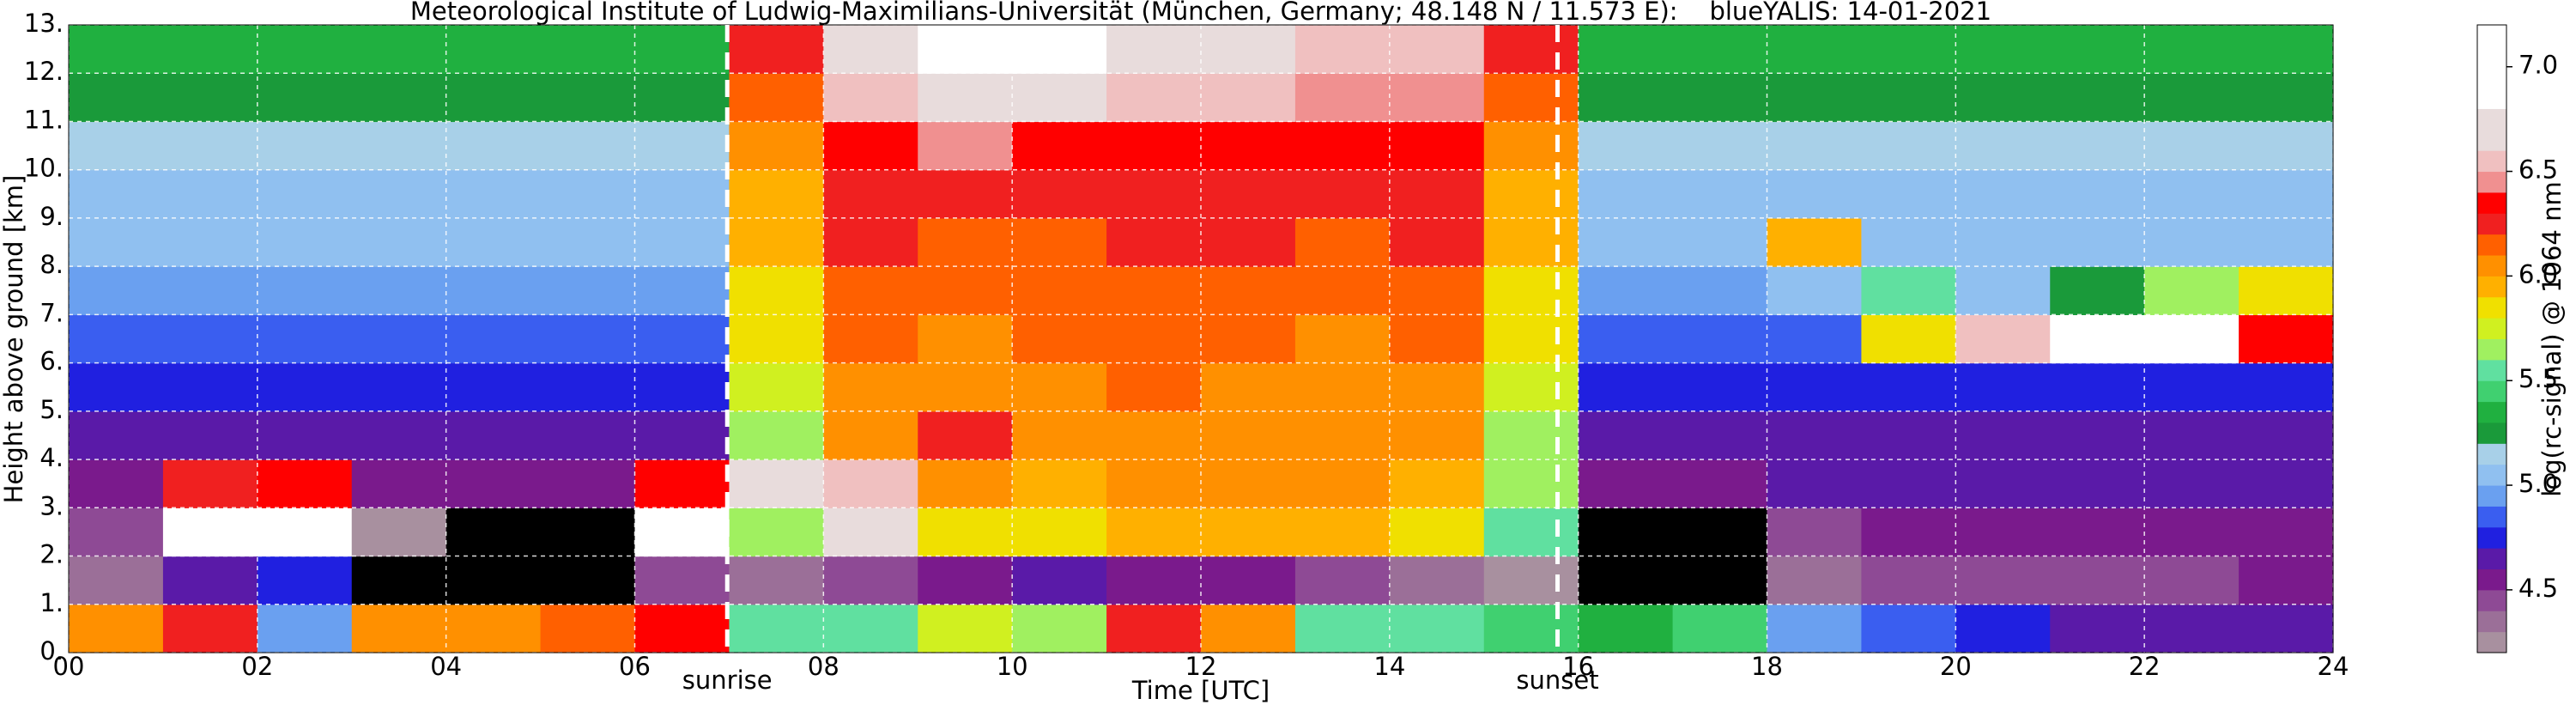  Describe the element at coordinates (1557, 680) in the screenshot. I see `annotation-label: sunset` at that location.